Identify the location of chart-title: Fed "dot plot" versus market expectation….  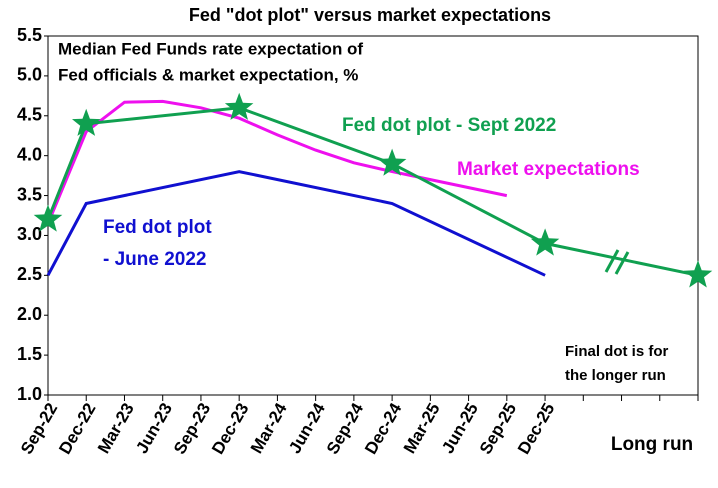
(370, 15).